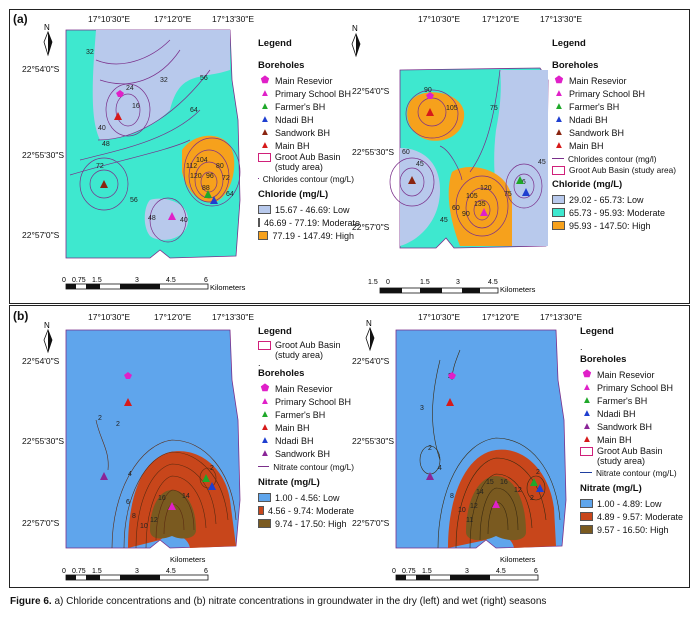  What do you see at coordinates (144, 526) in the screenshot?
I see `contour-label: 10` at bounding box center [144, 526].